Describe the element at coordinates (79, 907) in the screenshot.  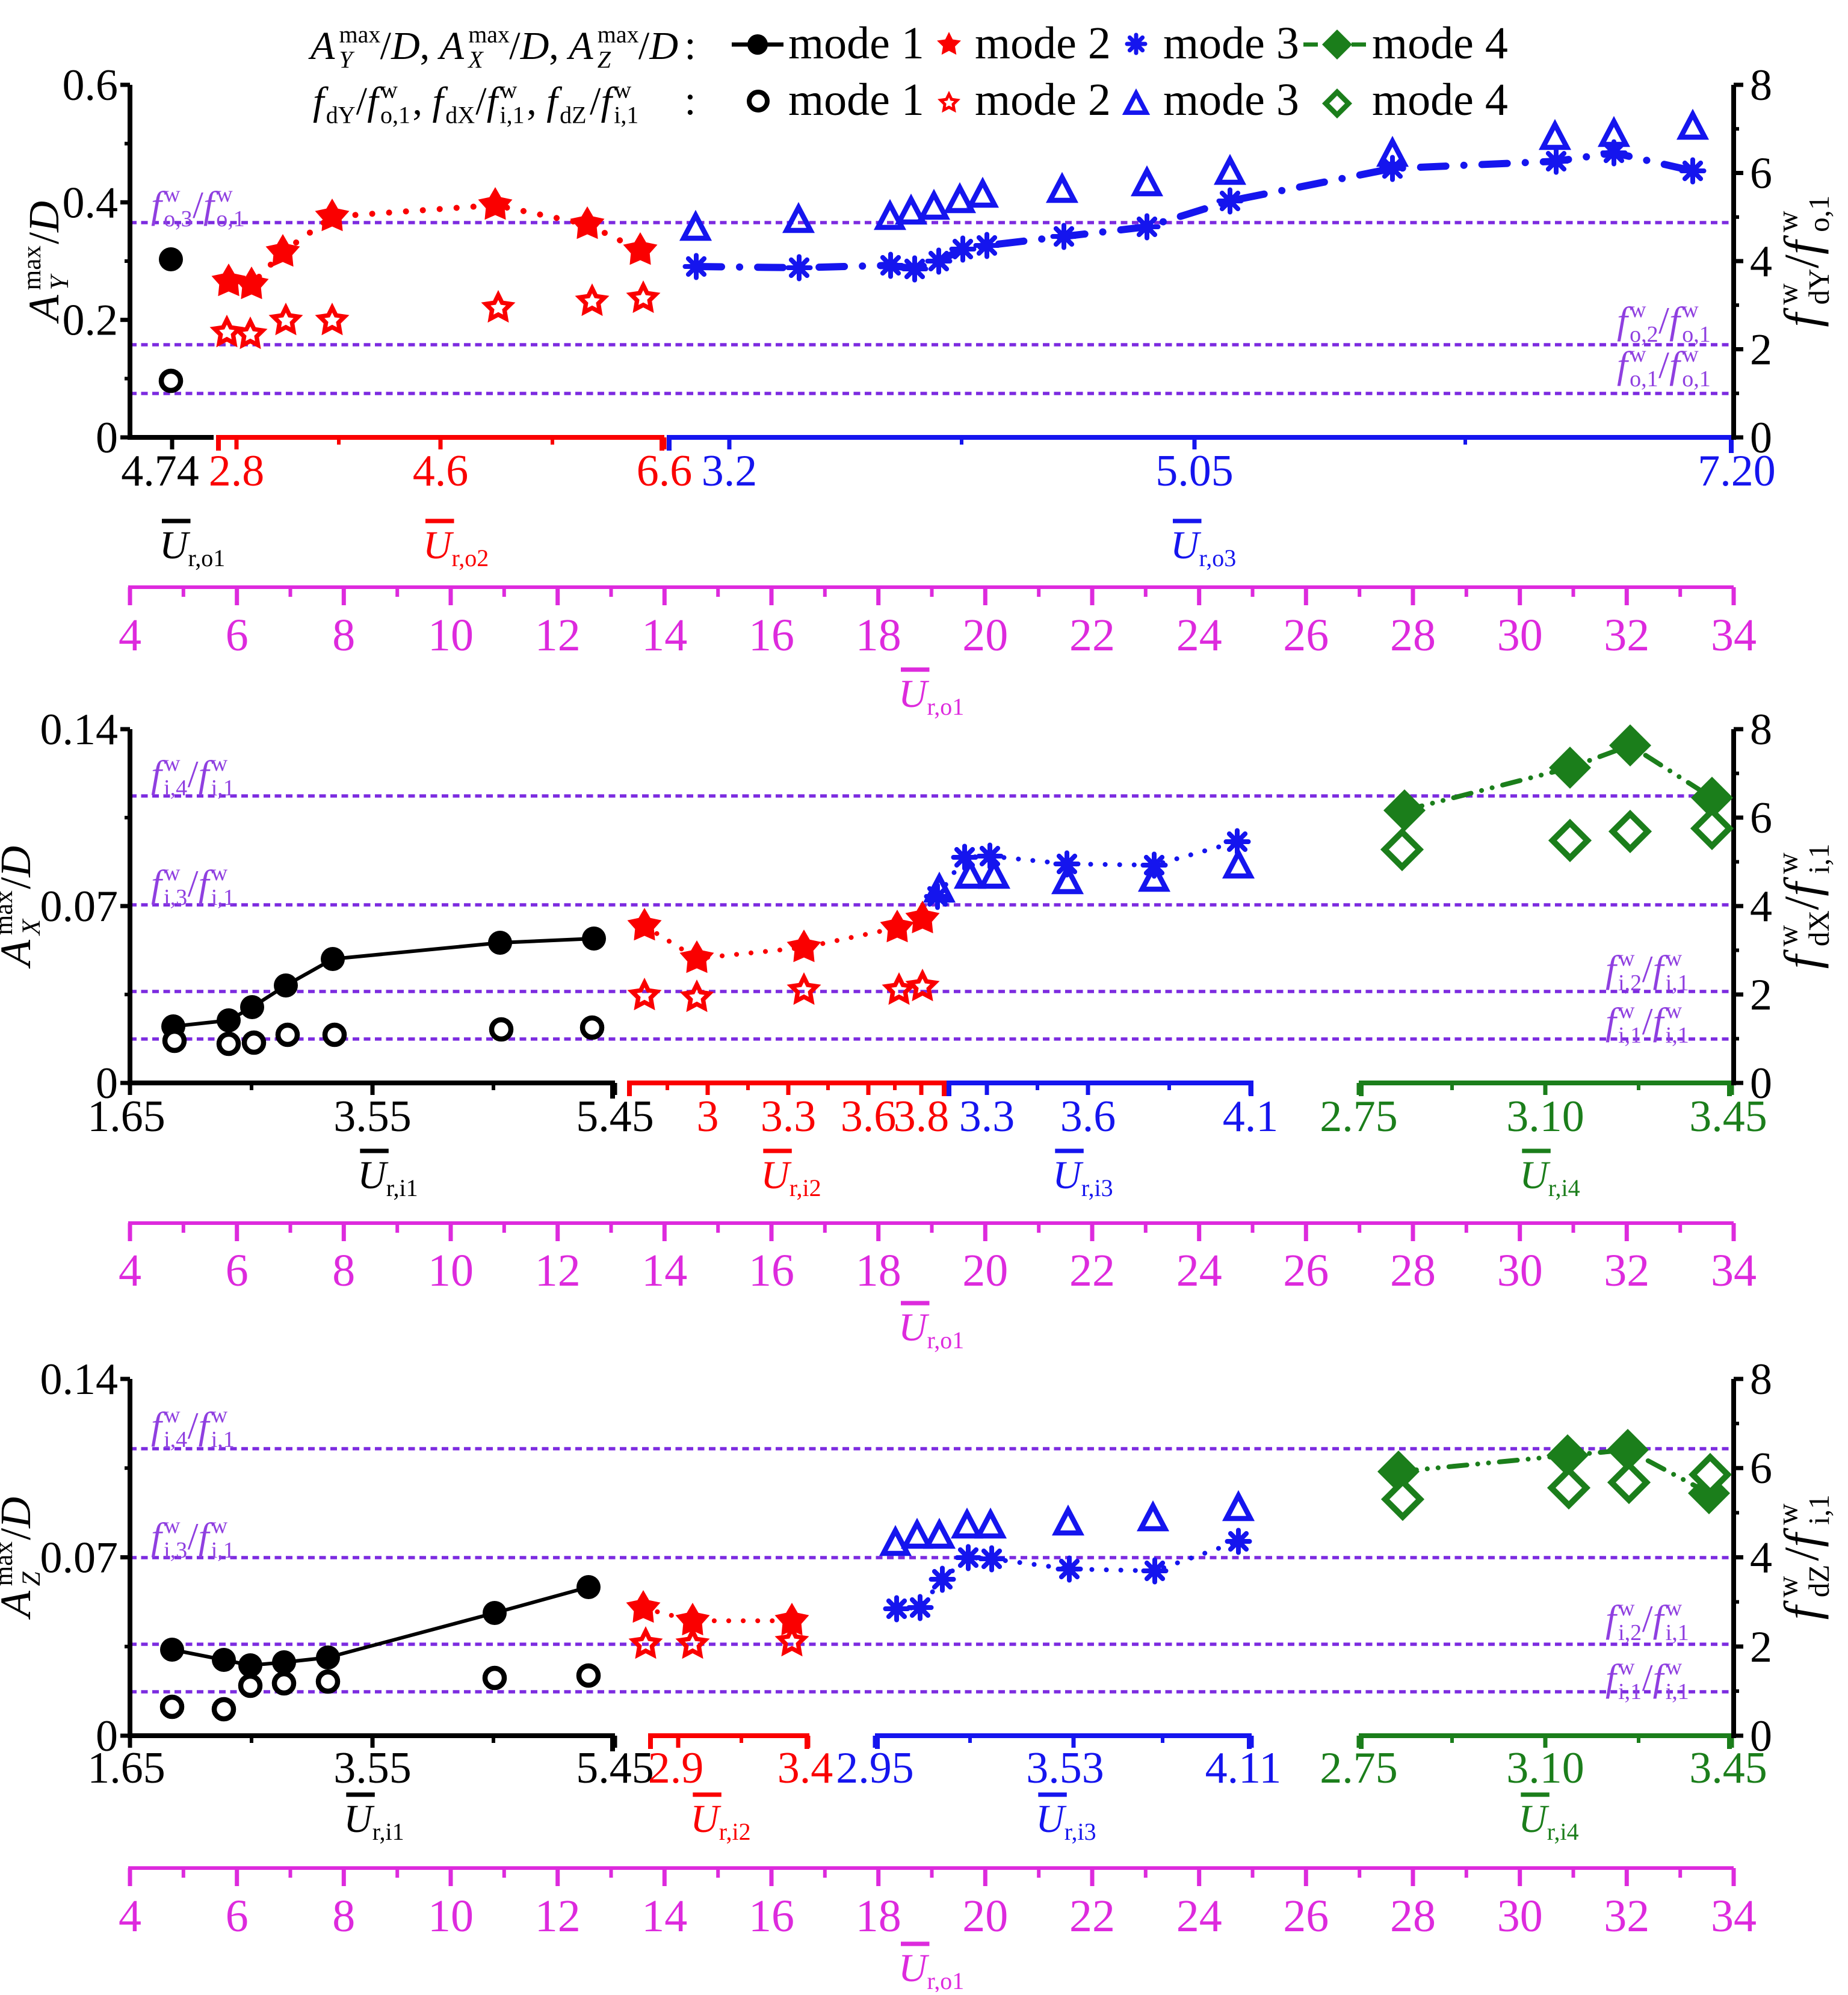
I see `svg-text: 0.07` at that location.